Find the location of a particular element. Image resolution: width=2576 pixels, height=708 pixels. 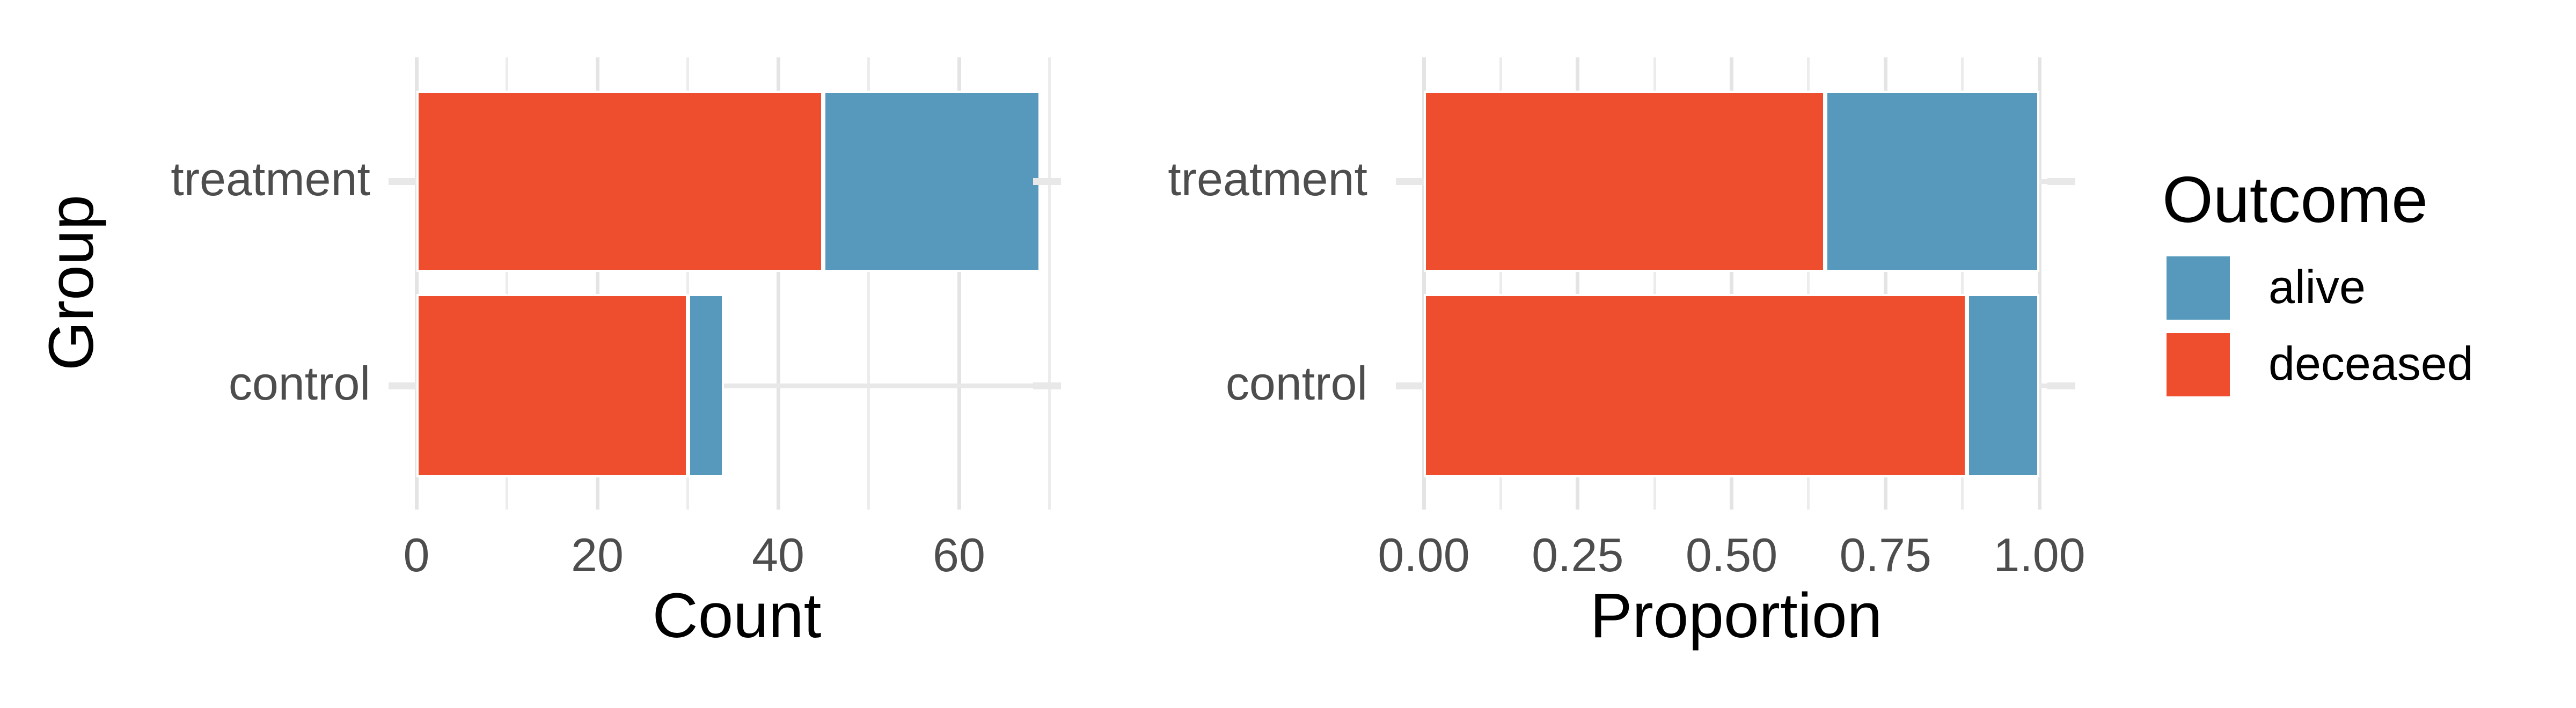

x-tick-label: 1.00 is located at coordinates (2039, 554).